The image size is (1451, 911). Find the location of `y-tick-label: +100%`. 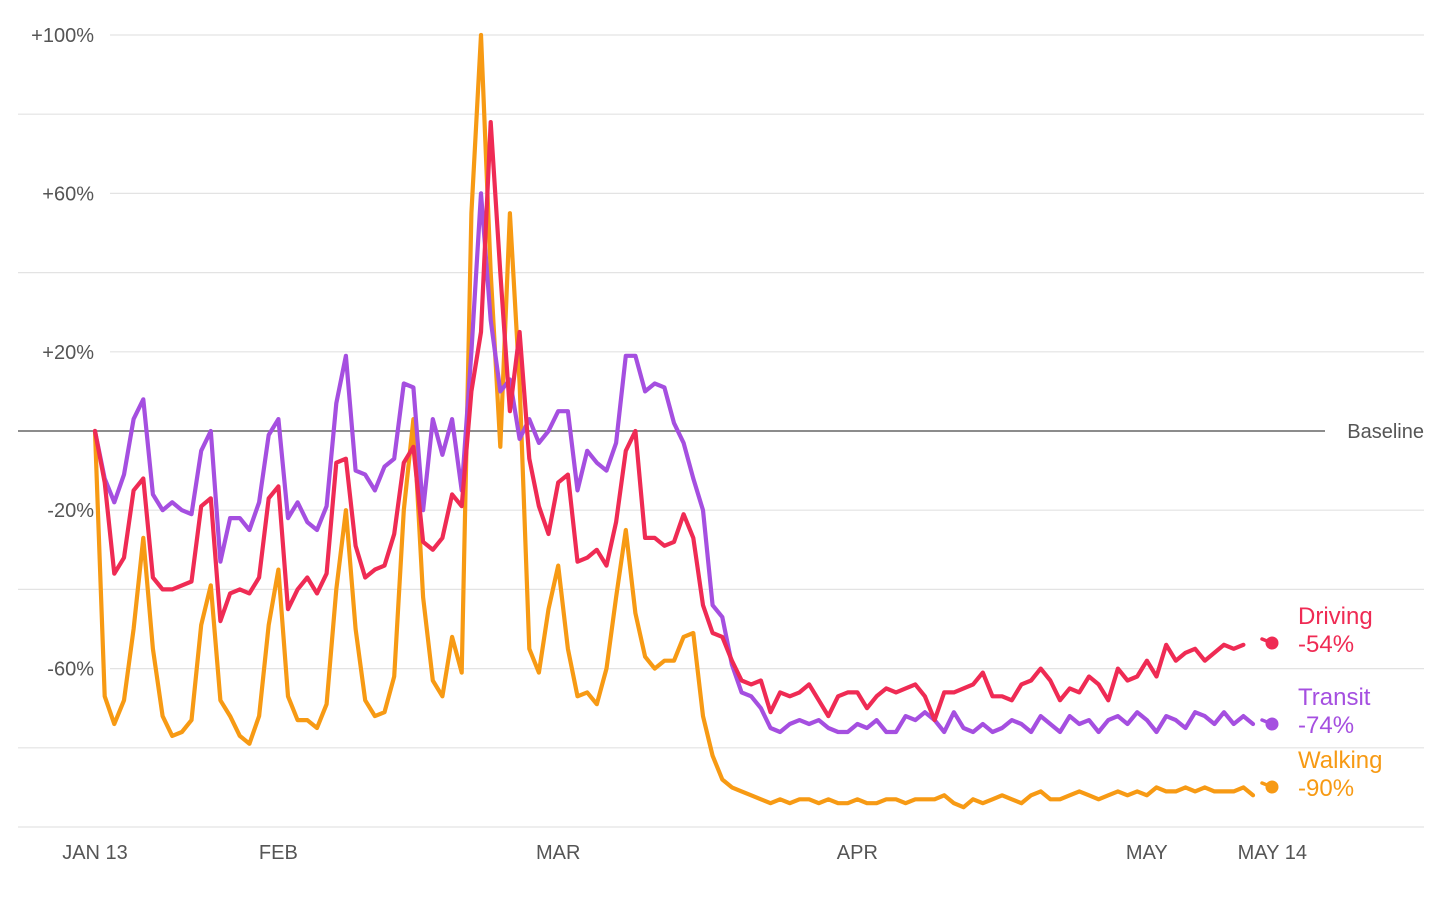

y-tick-label: +100% is located at coordinates (62, 36).